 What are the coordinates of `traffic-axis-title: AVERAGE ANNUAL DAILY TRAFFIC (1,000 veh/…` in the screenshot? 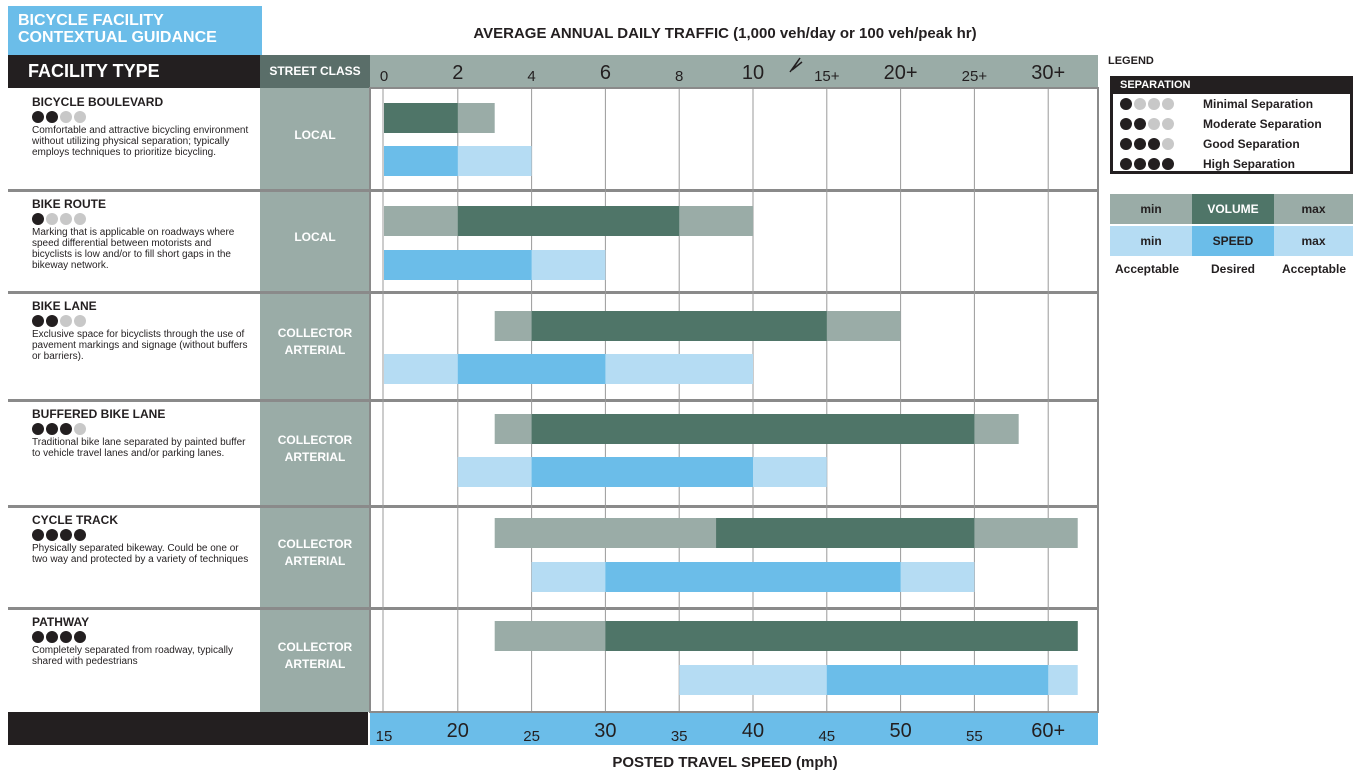 It's located at (725, 33).